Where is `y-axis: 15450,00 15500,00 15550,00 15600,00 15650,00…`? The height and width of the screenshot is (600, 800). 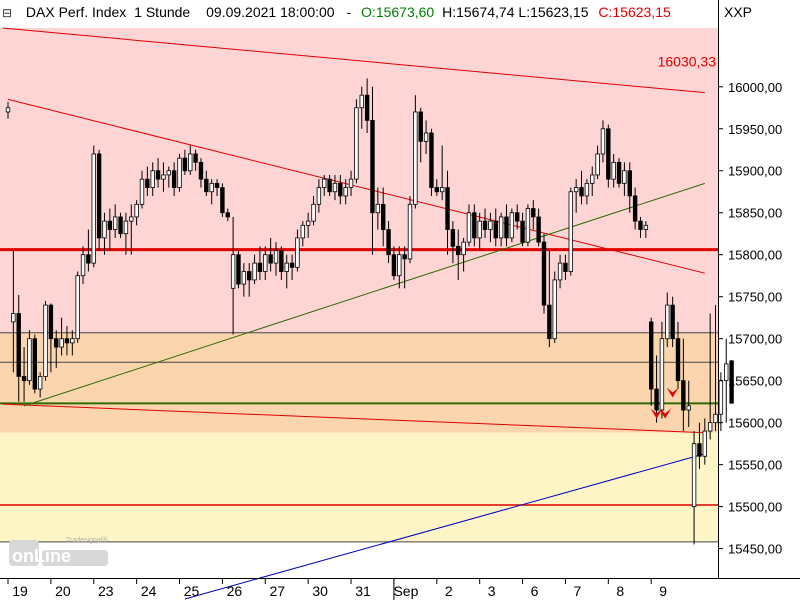
y-axis: 15450,00 15500,00 15550,00 15600,00 15650,00… is located at coordinates (750, 318).